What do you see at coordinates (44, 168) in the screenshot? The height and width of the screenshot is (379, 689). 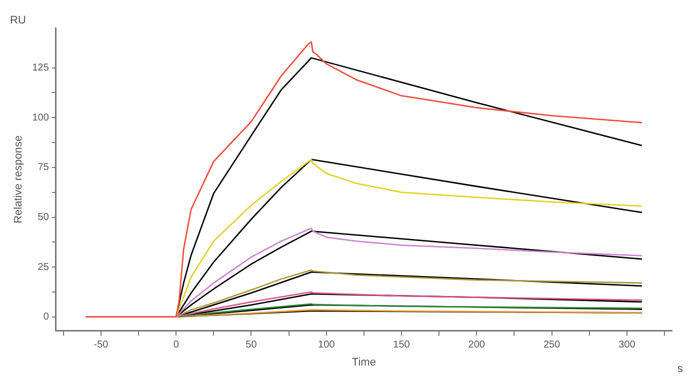 I see `y-tick-label: 75` at bounding box center [44, 168].